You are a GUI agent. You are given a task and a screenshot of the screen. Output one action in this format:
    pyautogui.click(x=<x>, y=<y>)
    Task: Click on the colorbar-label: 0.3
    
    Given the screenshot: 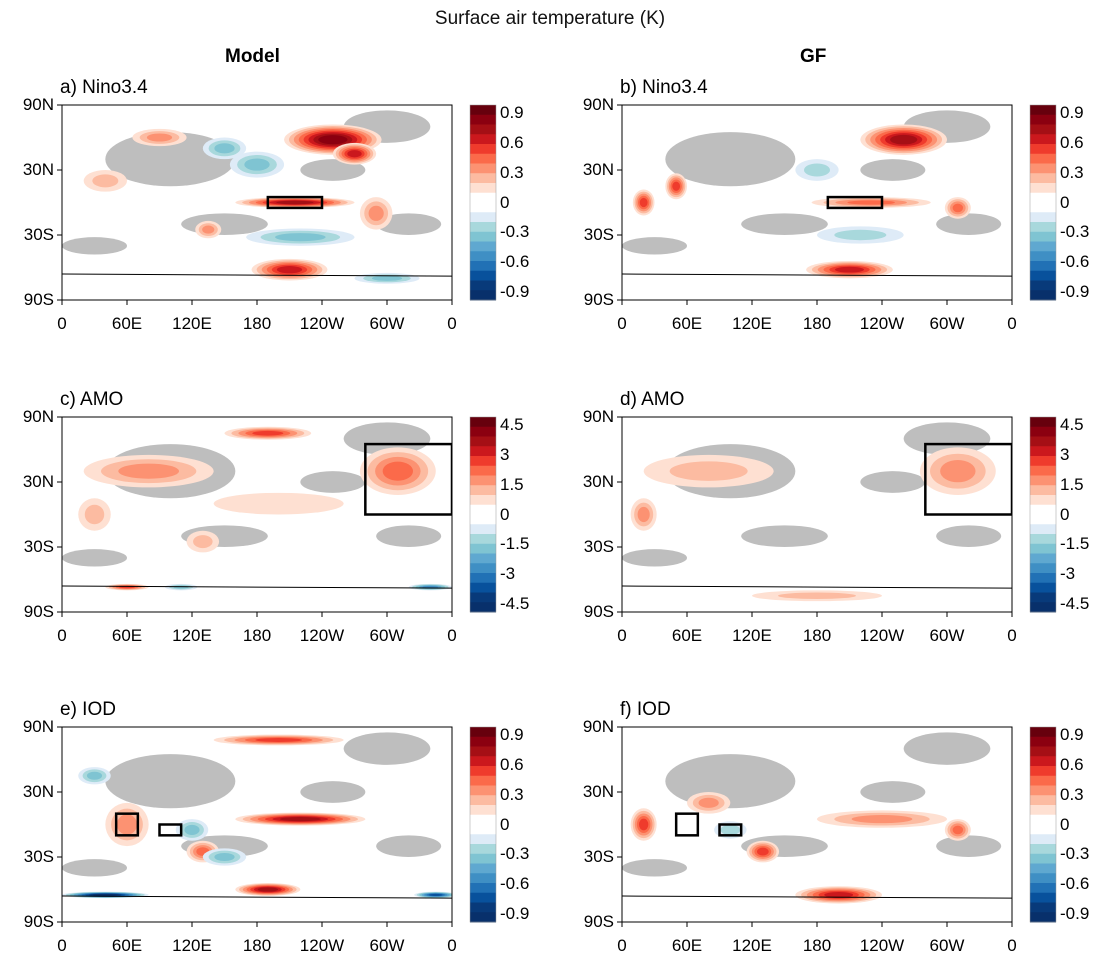 What is the action you would take?
    pyautogui.click(x=512, y=172)
    